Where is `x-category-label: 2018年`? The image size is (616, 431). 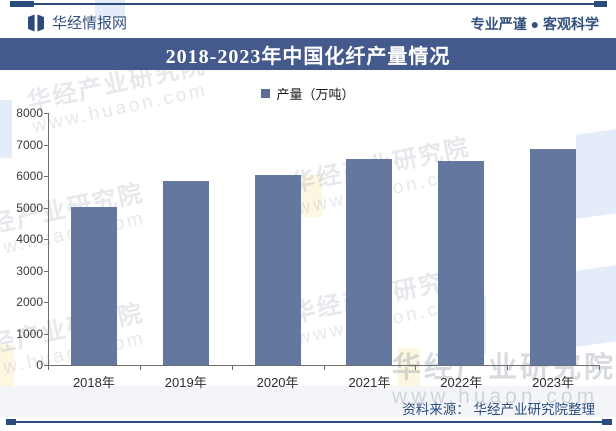 x-category-label: 2018年 is located at coordinates (93, 382).